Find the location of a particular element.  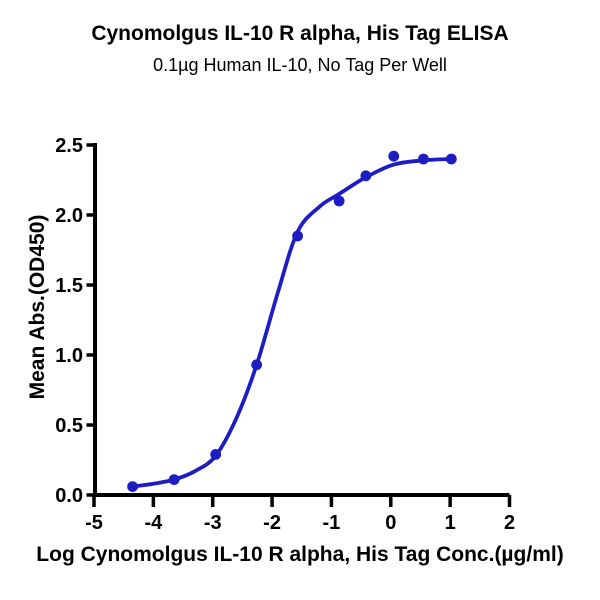

x-tick-label: -3 is located at coordinates (213, 523).